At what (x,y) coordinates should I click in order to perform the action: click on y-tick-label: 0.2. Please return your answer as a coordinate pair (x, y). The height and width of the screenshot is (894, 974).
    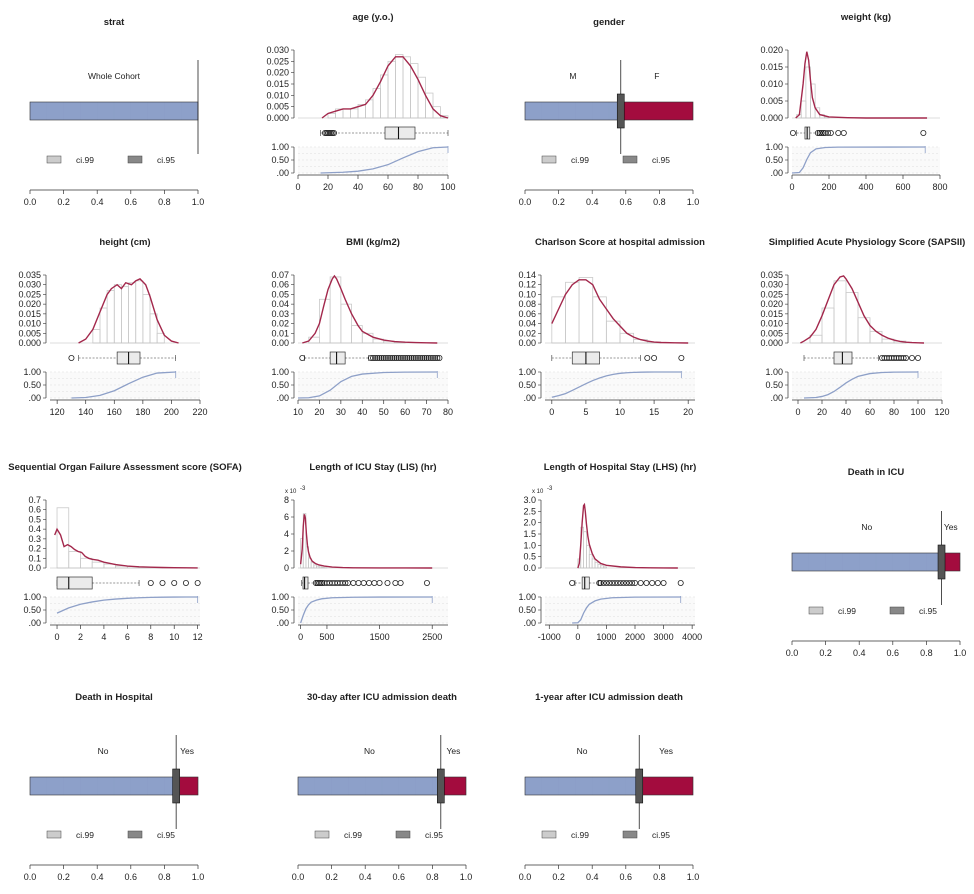
    Looking at the image, I should click on (34, 549).